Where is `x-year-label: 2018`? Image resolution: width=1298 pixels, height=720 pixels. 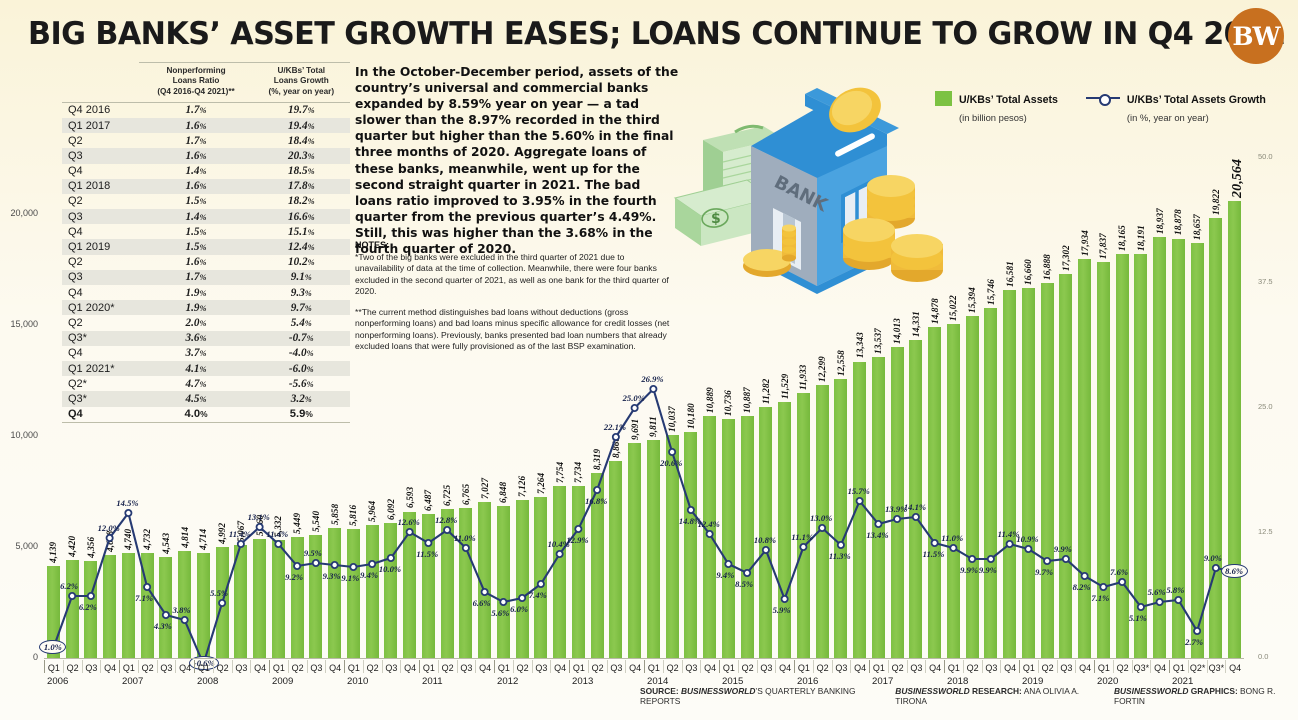 x-year-label: 2018 is located at coordinates (958, 681).